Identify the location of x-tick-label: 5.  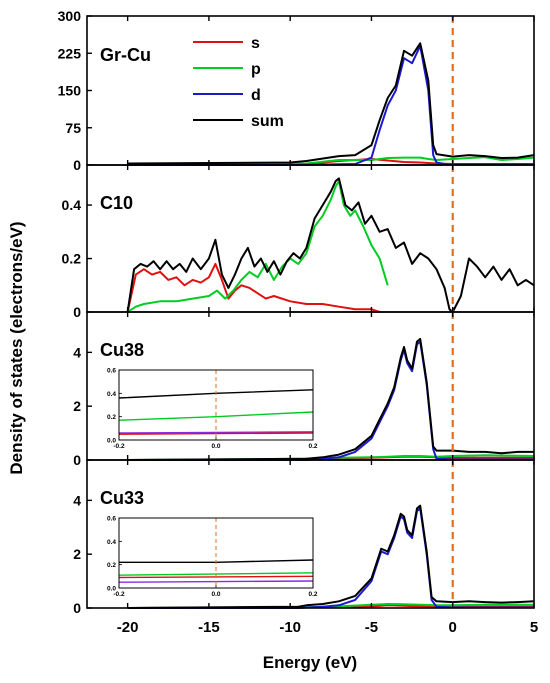
(534, 627).